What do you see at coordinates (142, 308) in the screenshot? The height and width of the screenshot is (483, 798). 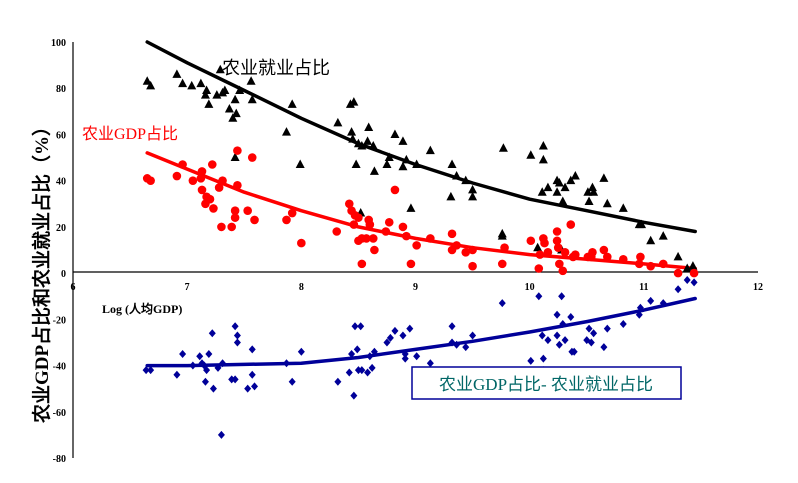 I see `x-axis-title: Log (人均GDP)` at bounding box center [142, 308].